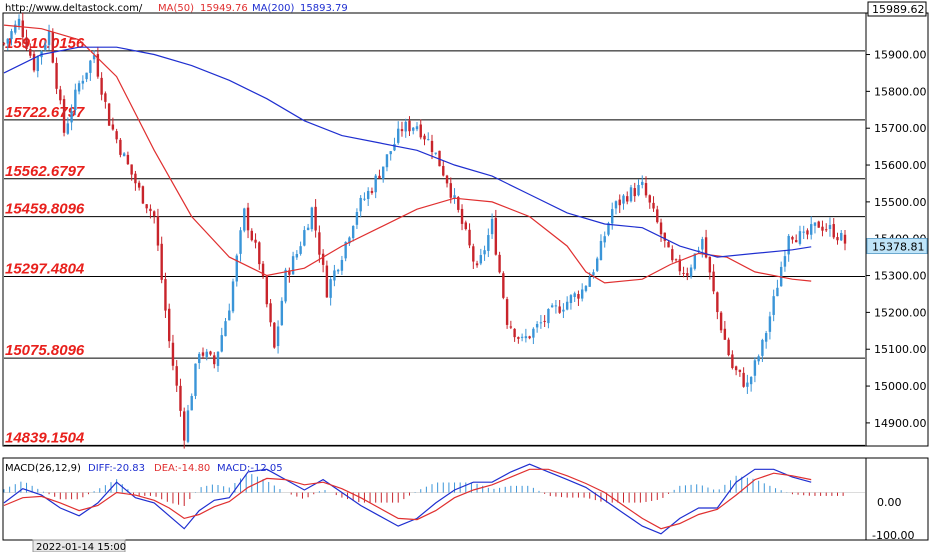 This screenshot has width=930, height=552. What do you see at coordinates (45, 350) in the screenshot?
I see `level-label: 15075.8096` at bounding box center [45, 350].